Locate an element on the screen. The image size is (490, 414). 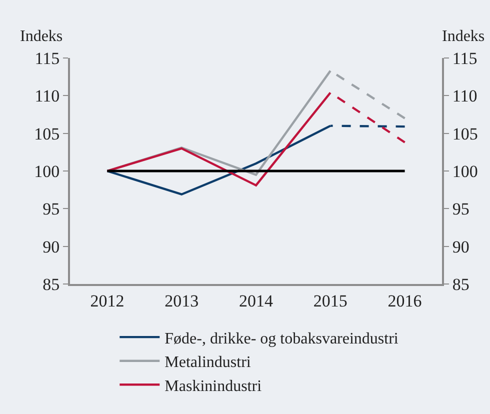
legend-label: Metalindustri is located at coordinates (208, 363).